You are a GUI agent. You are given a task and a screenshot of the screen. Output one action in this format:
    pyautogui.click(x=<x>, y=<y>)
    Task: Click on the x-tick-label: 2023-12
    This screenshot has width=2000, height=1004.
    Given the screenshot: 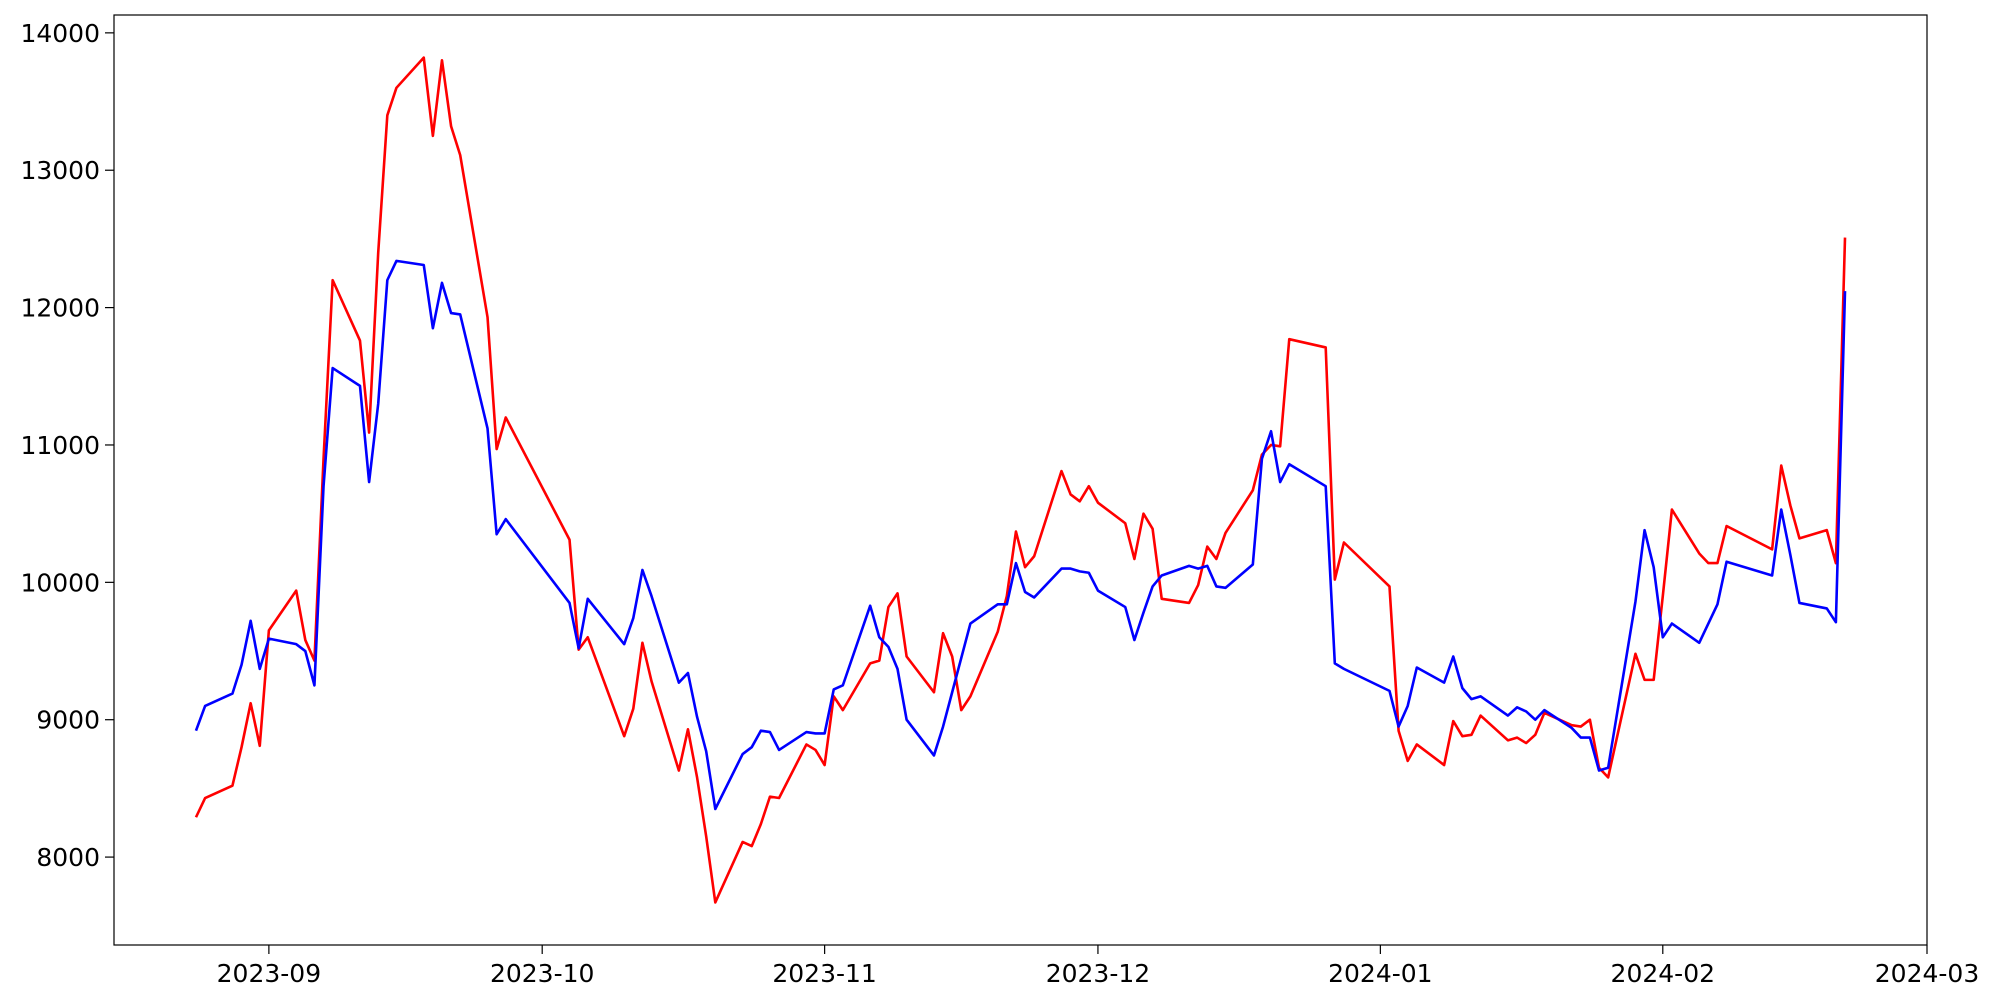 What is the action you would take?
    pyautogui.click(x=1098, y=973)
    